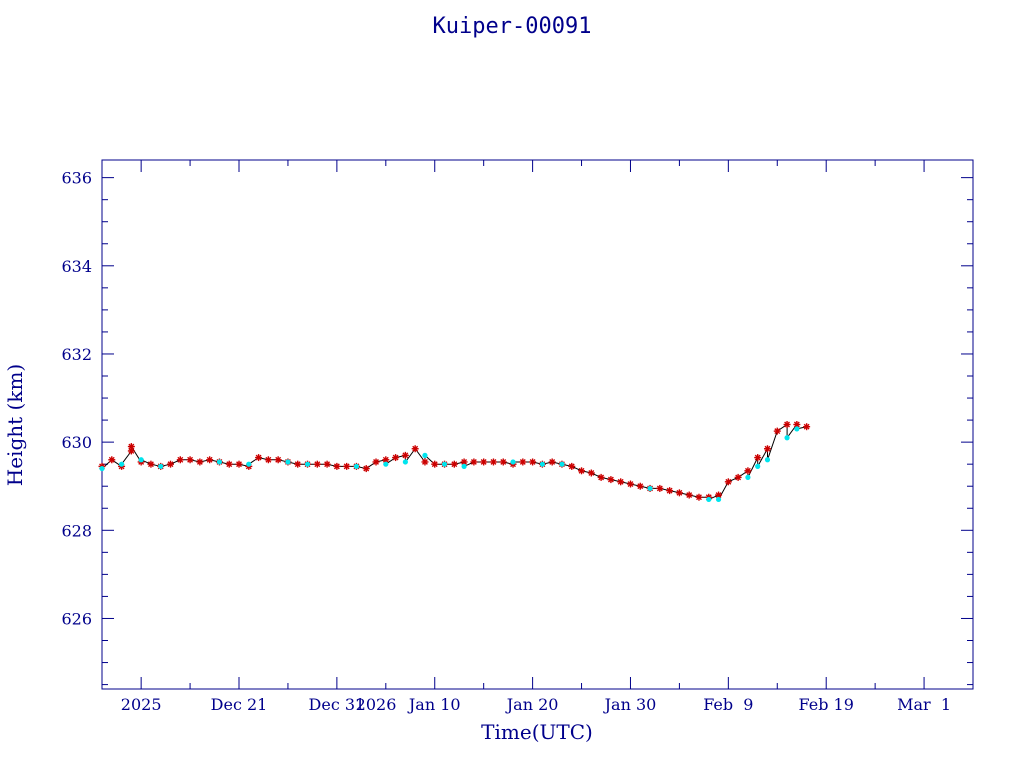  I want to click on chart-title: Kuiper-00091, so click(512, 26).